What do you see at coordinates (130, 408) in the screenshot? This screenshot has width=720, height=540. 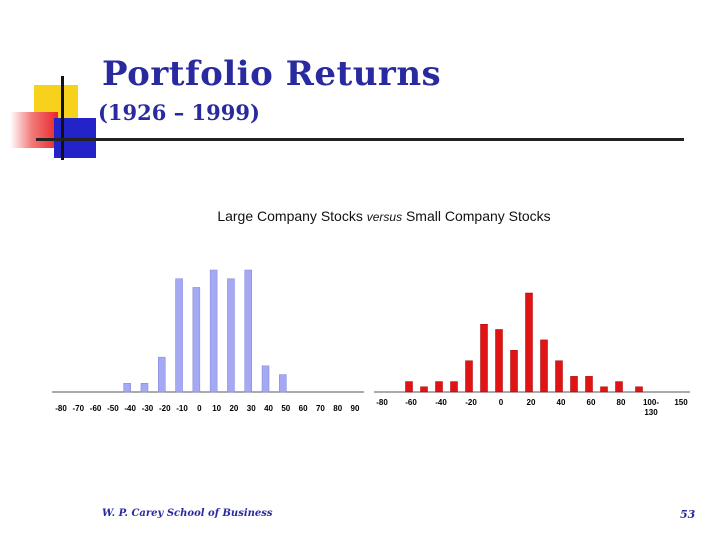 I see `large-chart-tick-label: -40` at bounding box center [130, 408].